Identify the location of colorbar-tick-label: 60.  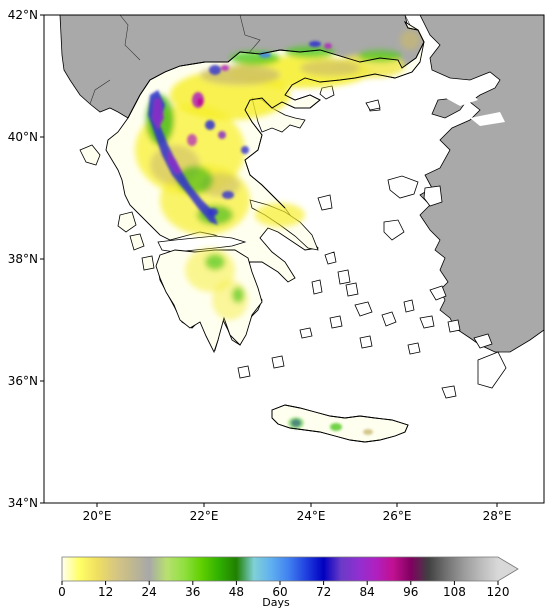
(279, 592).